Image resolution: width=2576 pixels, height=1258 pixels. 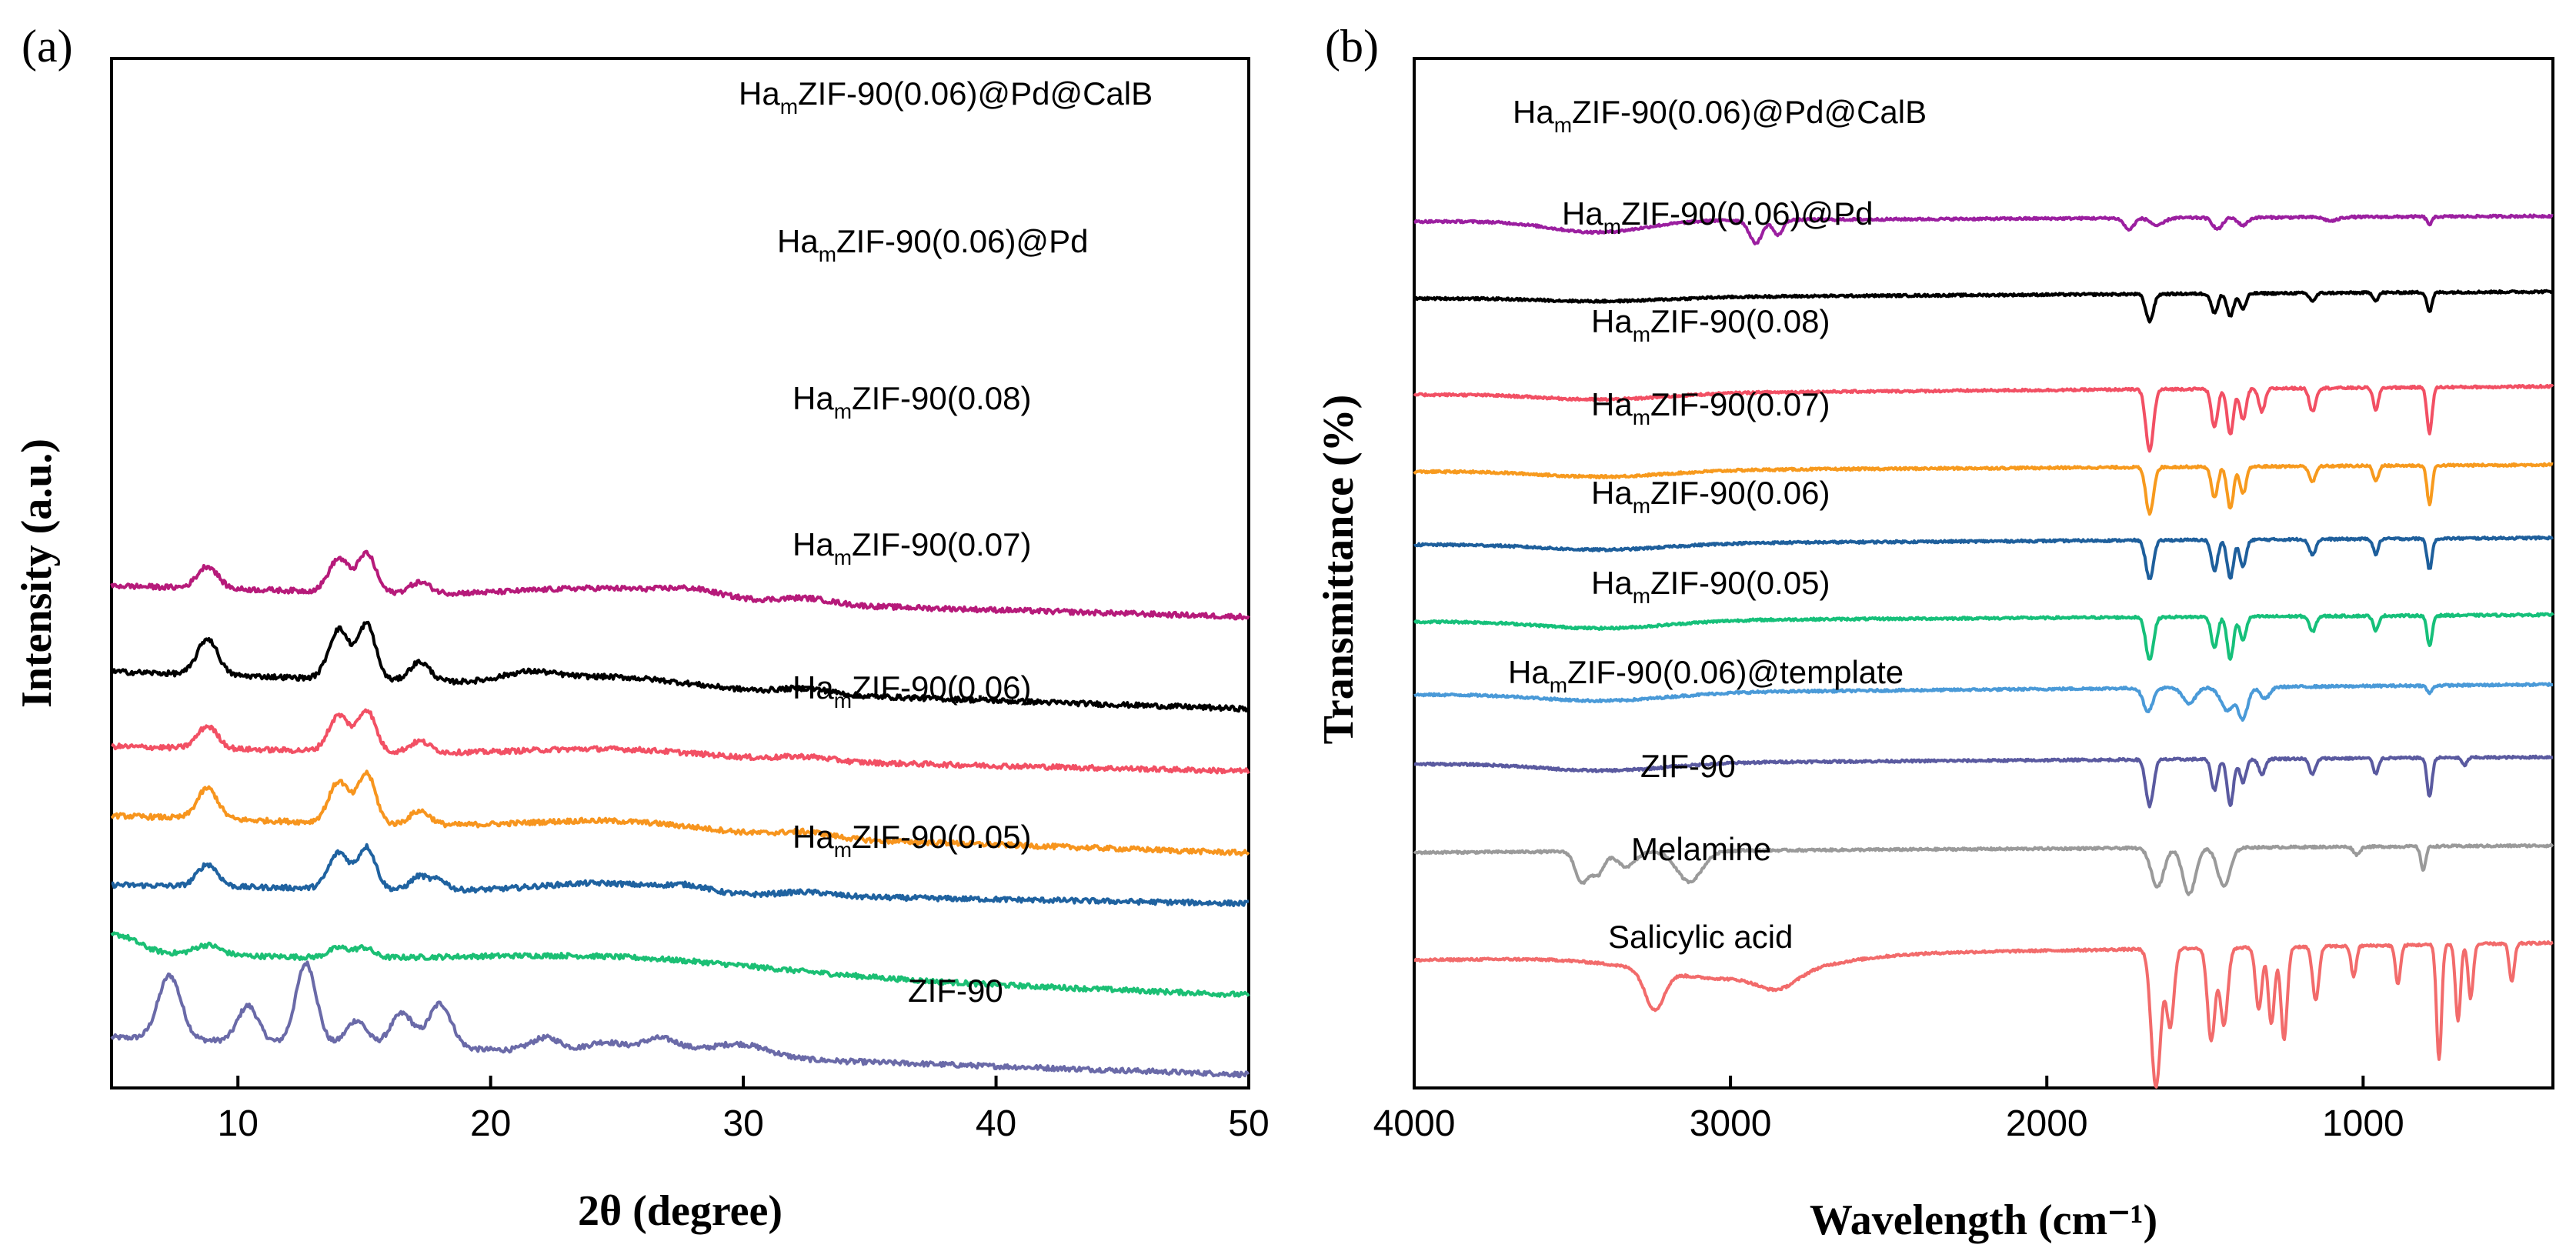 What do you see at coordinates (2363, 1123) in the screenshot?
I see `x-tick-label: 1000` at bounding box center [2363, 1123].